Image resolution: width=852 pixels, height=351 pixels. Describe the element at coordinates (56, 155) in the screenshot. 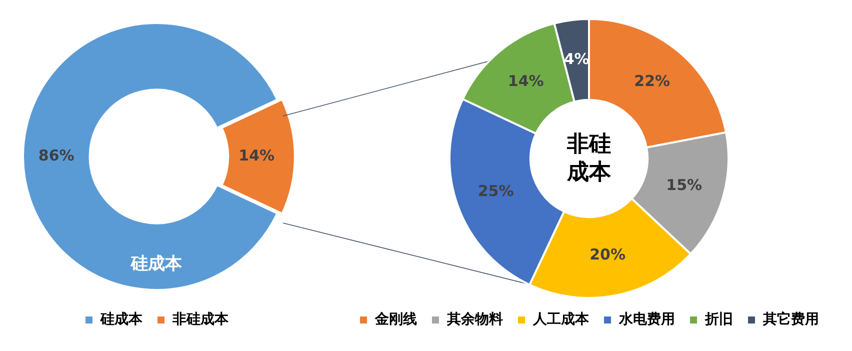

I see `data-label: 86%` at that location.